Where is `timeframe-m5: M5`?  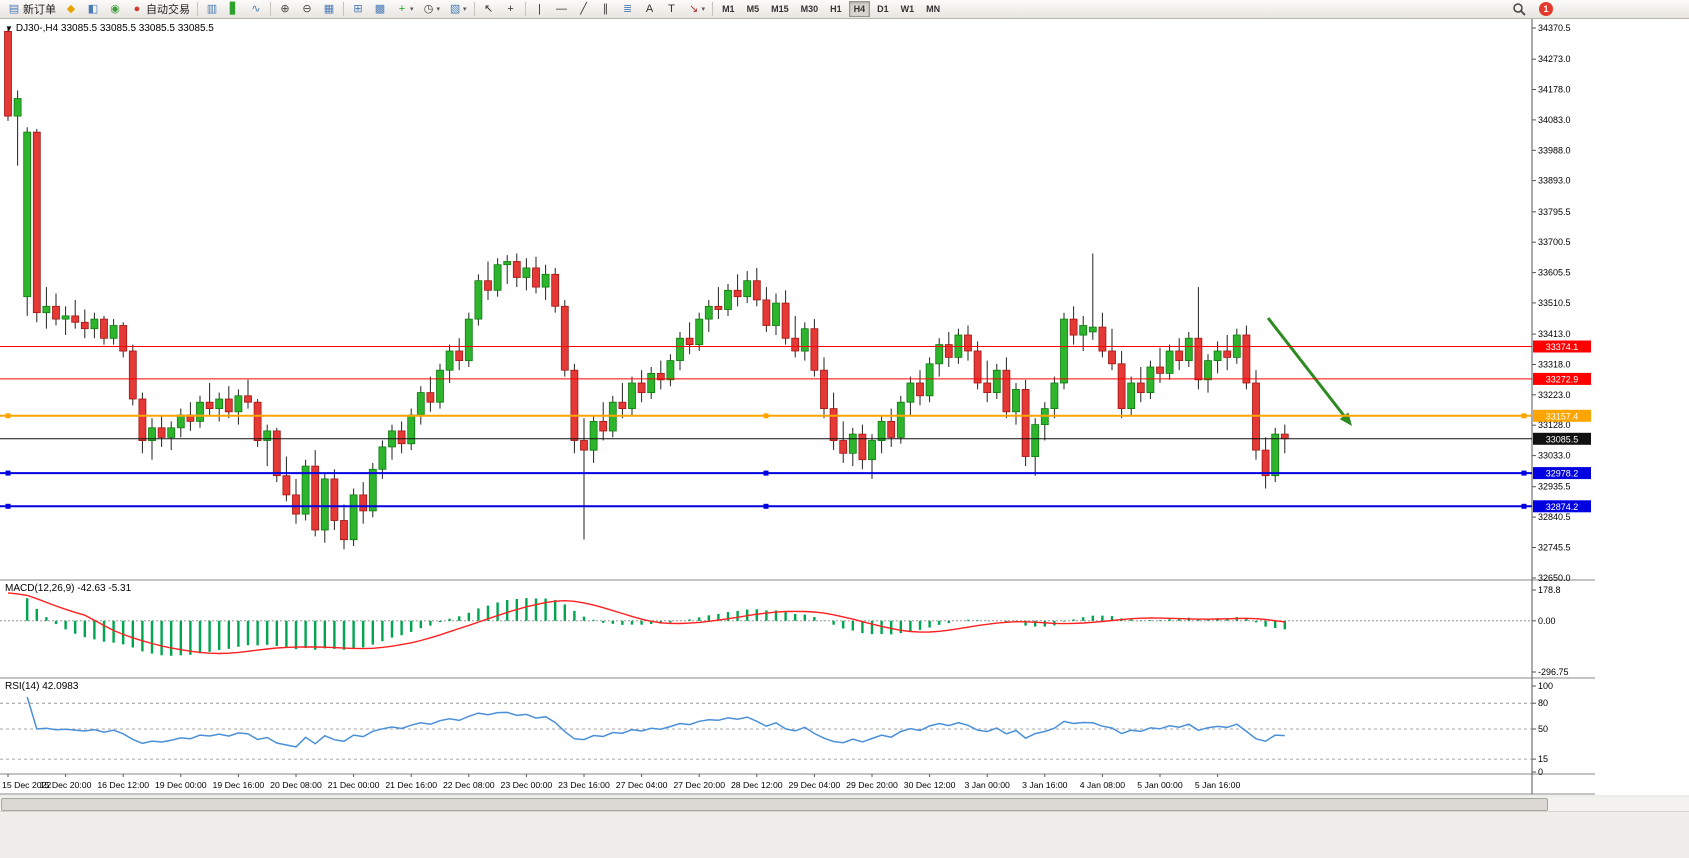 timeframe-m5: M5 is located at coordinates (753, 9).